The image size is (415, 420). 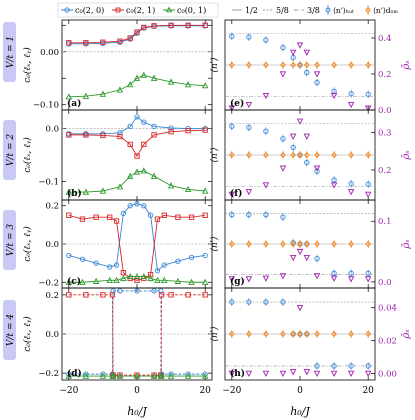 What do you see at coordinates (368, 391) in the screenshot?
I see `panel-h-xtick-label: 20` at bounding box center [368, 391].